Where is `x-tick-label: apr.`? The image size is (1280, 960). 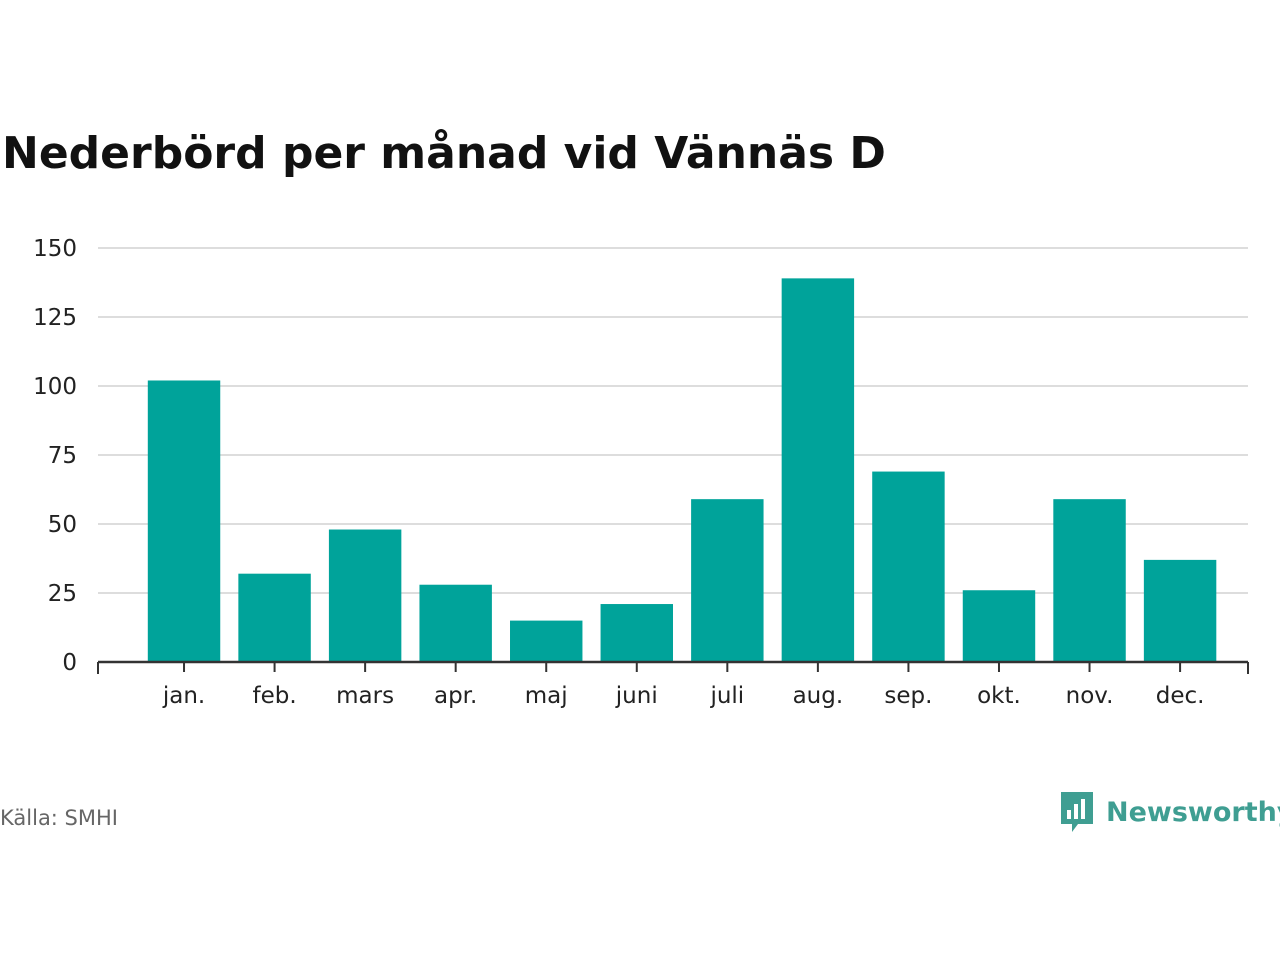 x-tick-label: apr. is located at coordinates (455, 696).